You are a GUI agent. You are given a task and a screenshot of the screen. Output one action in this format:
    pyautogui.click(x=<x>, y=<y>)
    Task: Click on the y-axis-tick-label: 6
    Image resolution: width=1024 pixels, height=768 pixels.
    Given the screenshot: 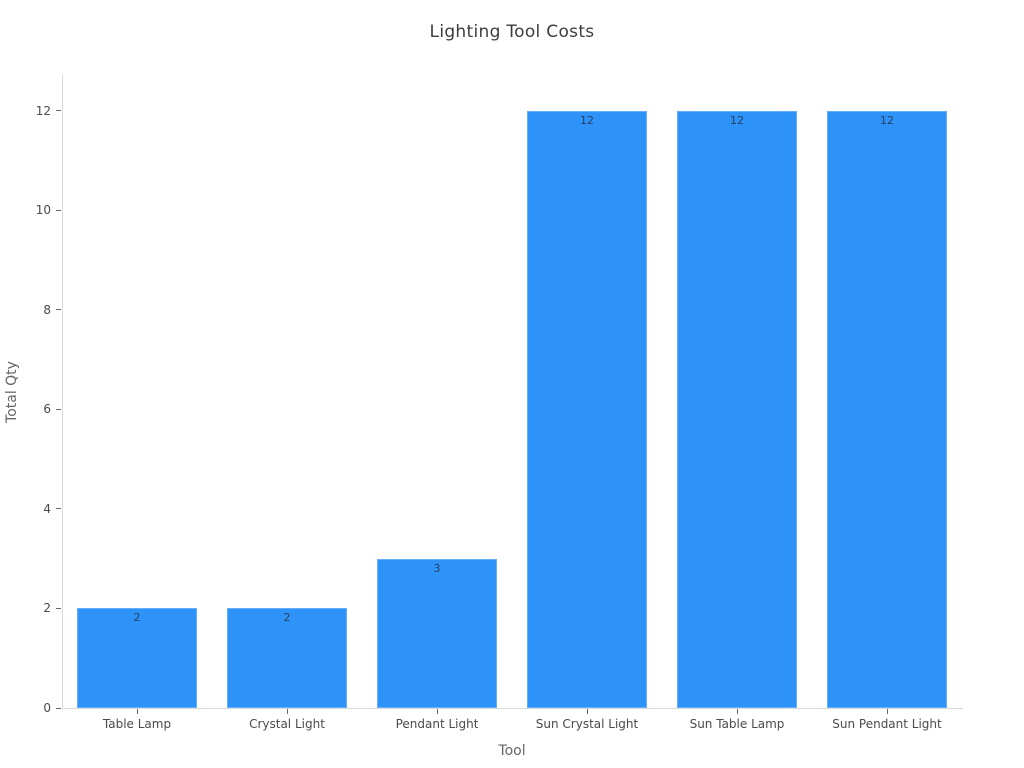 What is the action you would take?
    pyautogui.click(x=47, y=409)
    